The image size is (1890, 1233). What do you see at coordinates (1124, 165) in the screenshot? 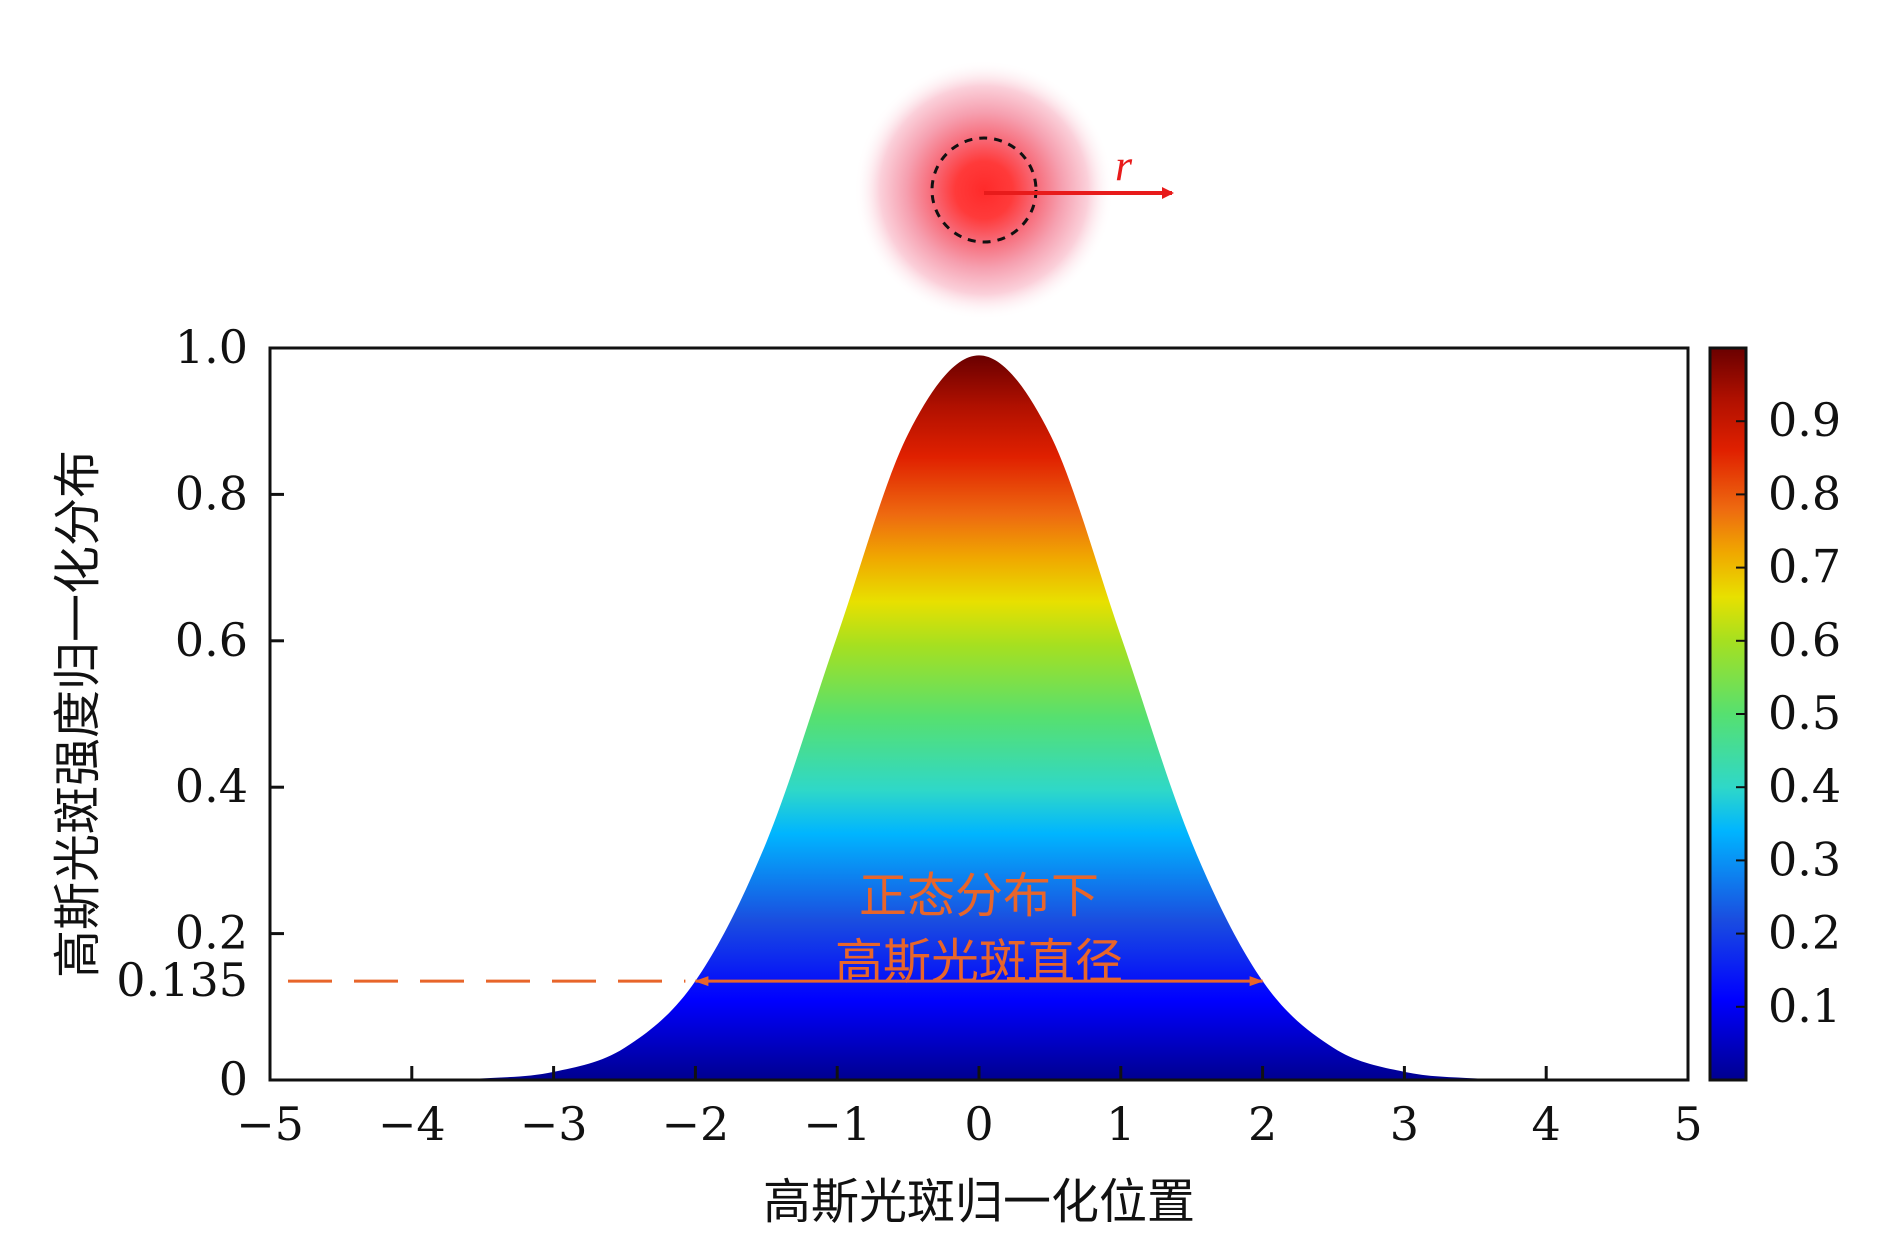
I see `radius-label: r` at bounding box center [1124, 165].